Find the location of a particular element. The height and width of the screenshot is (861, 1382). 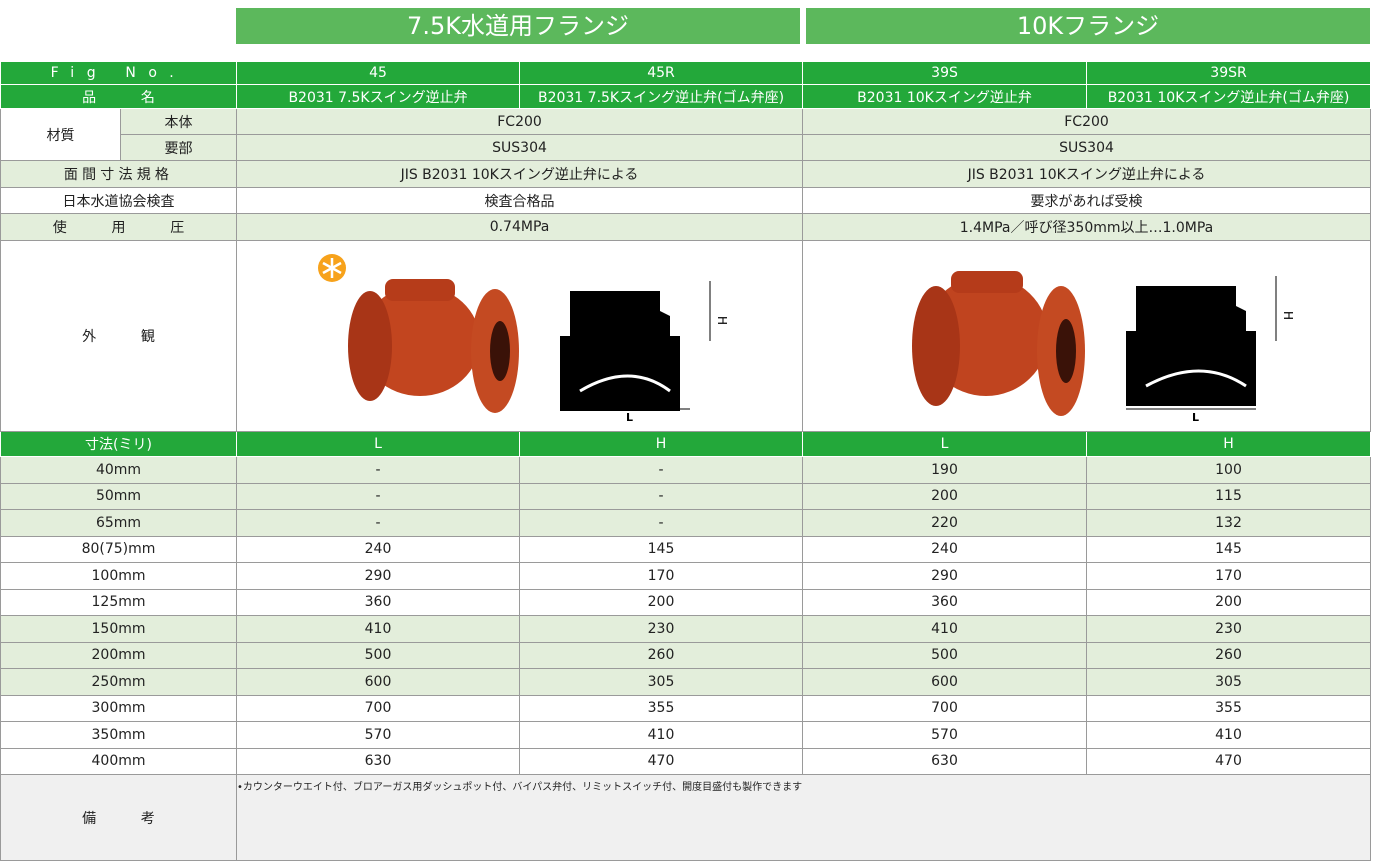

cell: 80(75)mm is located at coordinates (119, 549).